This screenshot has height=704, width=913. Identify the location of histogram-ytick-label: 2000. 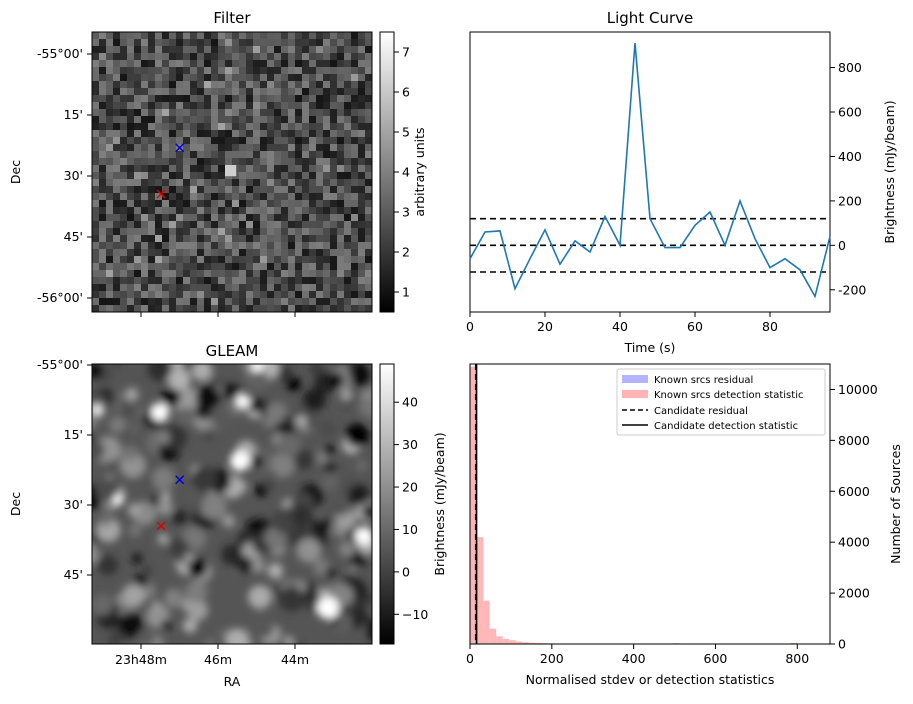
(854, 593).